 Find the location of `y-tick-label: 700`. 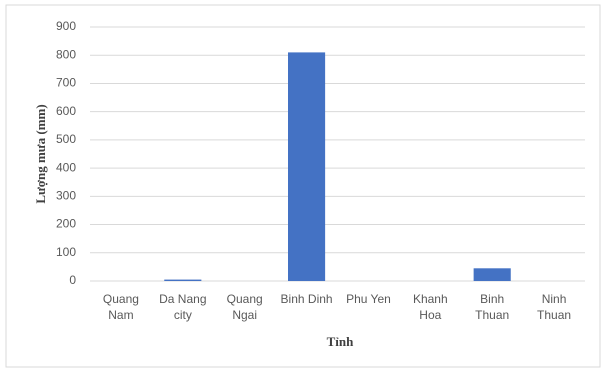

y-tick-label: 700 is located at coordinates (66, 83).